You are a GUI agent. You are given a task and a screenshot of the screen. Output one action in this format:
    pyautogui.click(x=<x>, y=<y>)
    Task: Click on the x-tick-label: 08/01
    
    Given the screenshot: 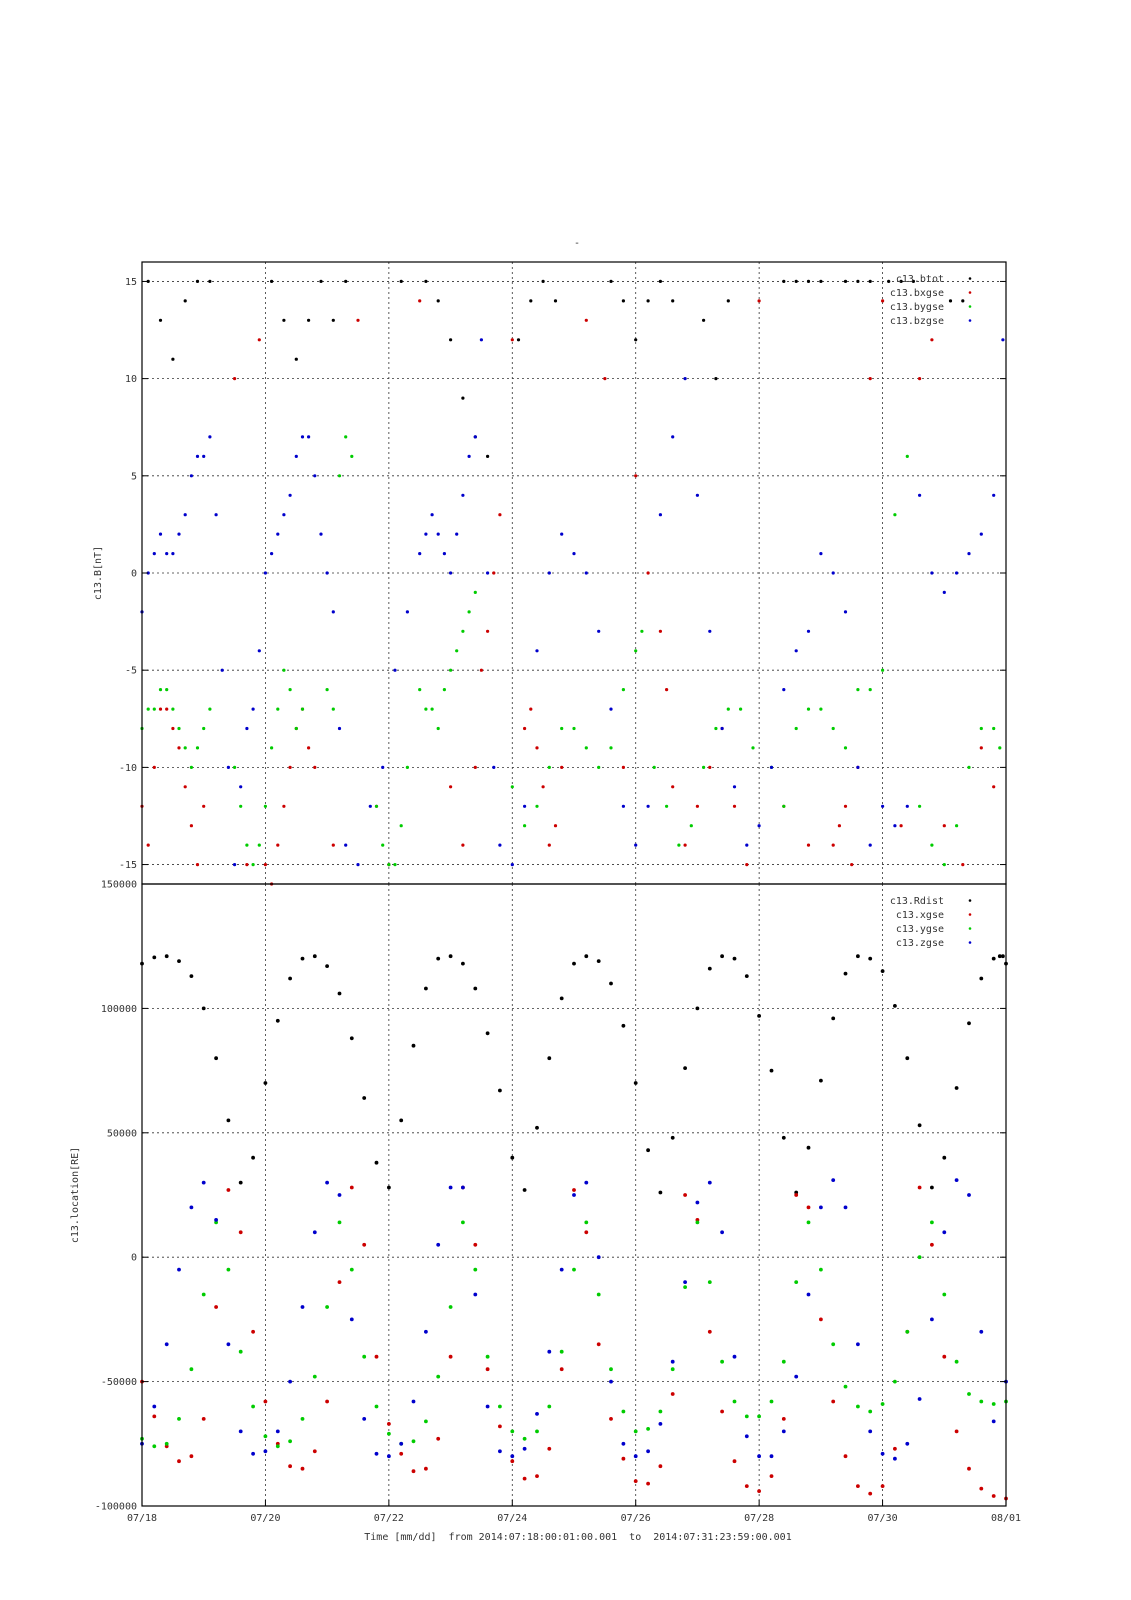 What is the action you would take?
    pyautogui.click(x=1006, y=1518)
    